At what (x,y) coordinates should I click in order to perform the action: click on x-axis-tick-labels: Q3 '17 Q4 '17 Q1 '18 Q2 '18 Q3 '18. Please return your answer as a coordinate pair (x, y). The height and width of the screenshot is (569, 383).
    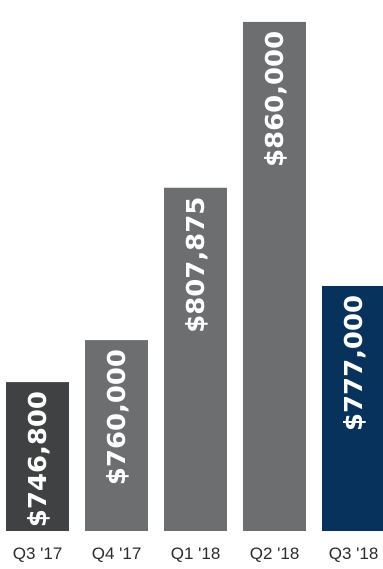
    Looking at the image, I should click on (196, 553).